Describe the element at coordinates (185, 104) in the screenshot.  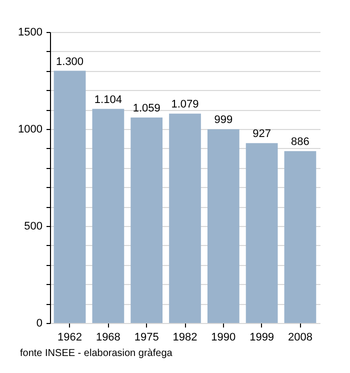
I see `data-label: 1.079` at that location.